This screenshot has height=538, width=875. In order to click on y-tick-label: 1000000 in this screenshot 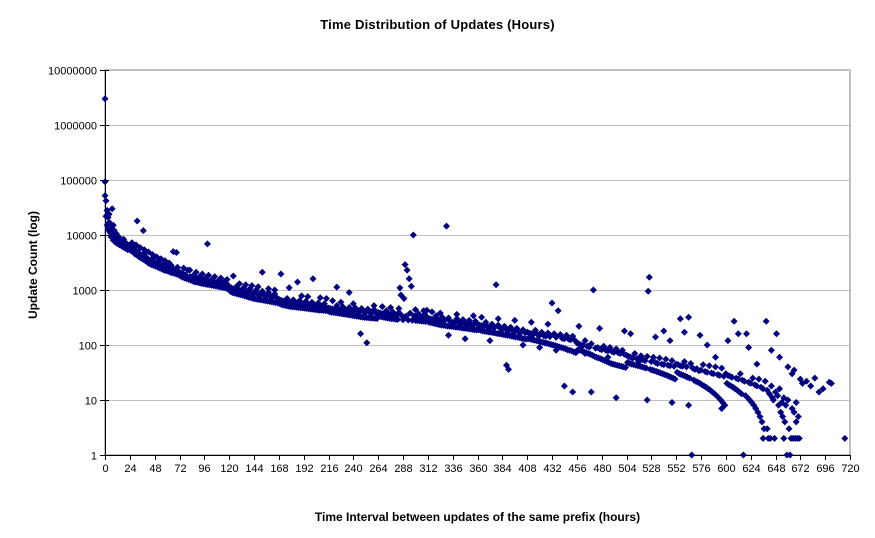, I will do `click(75, 127)`.